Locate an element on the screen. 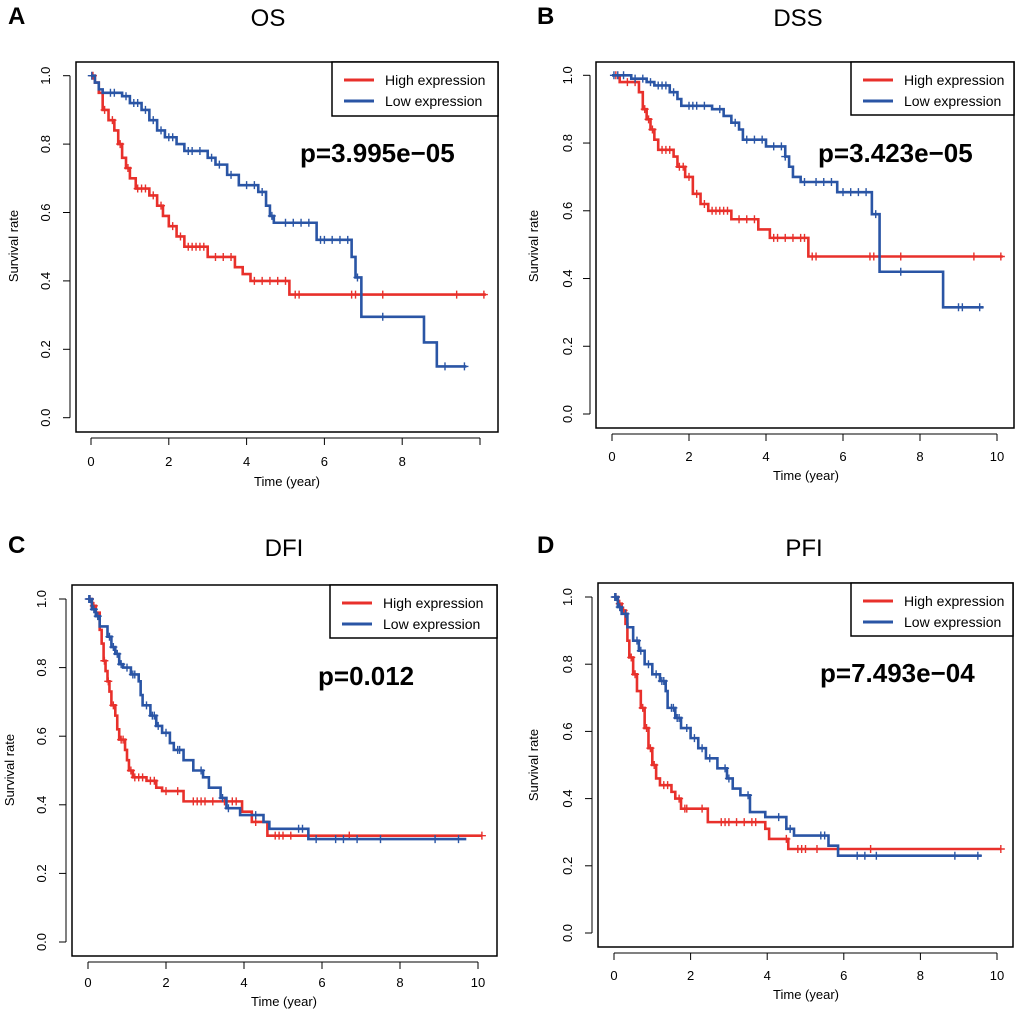 The image size is (1020, 1016). series-high-expression is located at coordinates (288, 185).